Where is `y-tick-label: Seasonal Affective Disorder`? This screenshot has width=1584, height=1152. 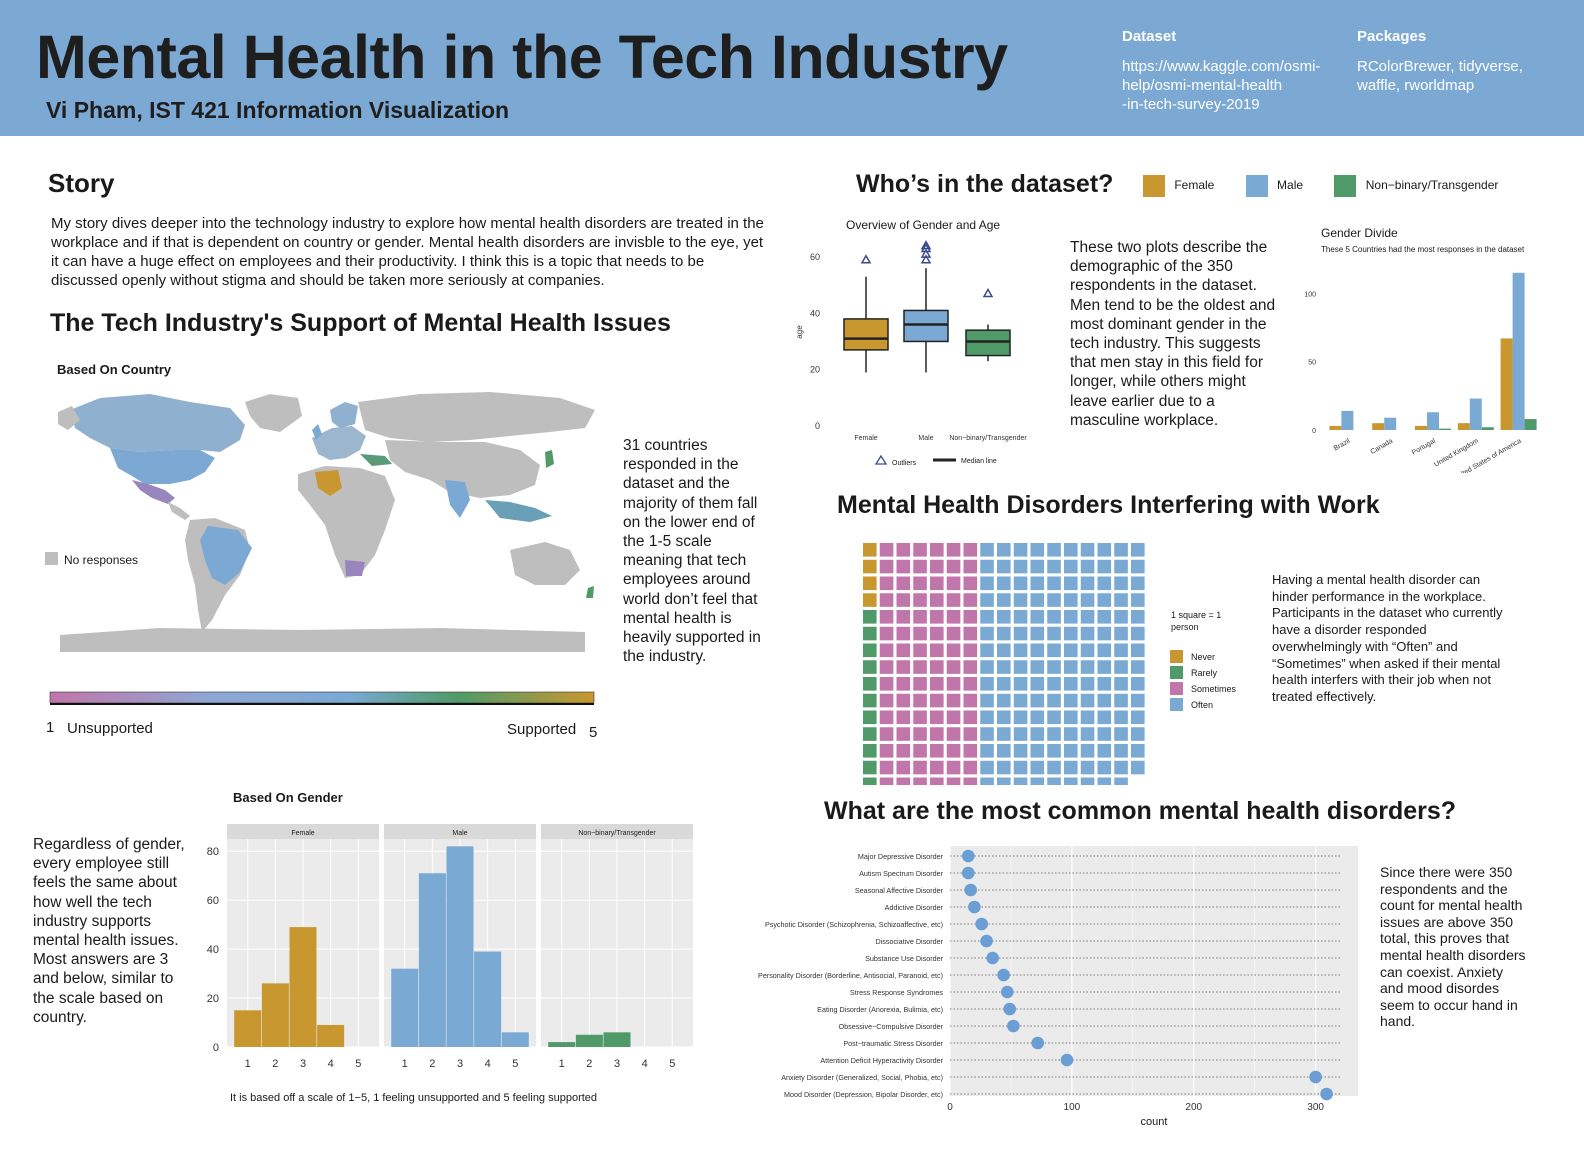 y-tick-label: Seasonal Affective Disorder is located at coordinates (899, 890).